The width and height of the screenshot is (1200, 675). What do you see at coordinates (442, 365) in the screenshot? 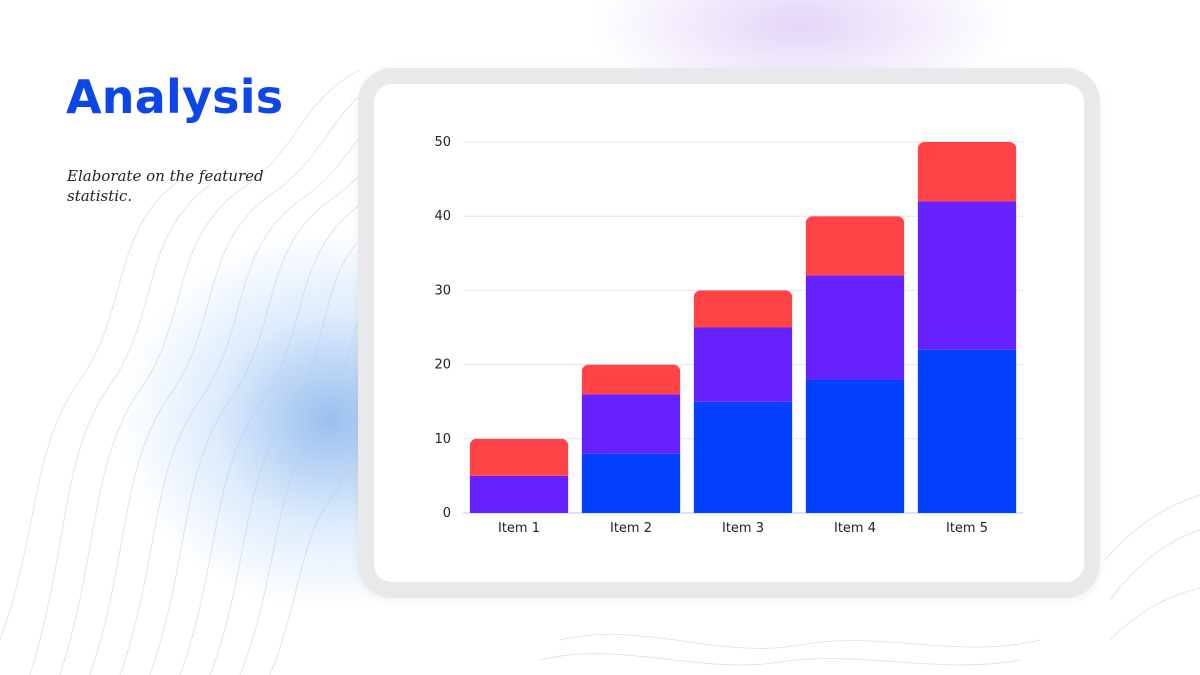
I see `y-tick-label: 20` at bounding box center [442, 365].